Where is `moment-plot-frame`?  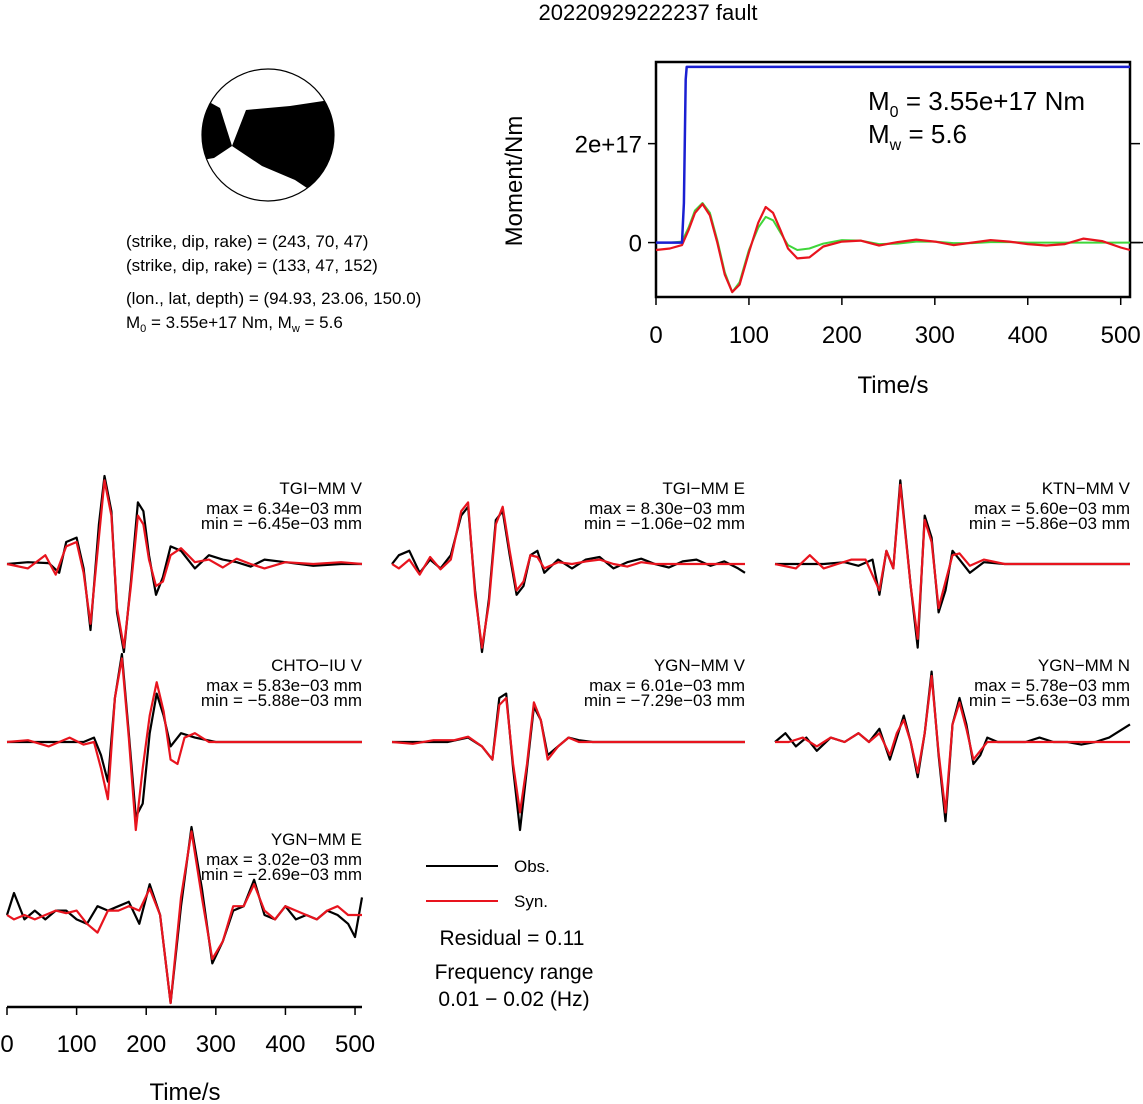 moment-plot-frame is located at coordinates (893, 179).